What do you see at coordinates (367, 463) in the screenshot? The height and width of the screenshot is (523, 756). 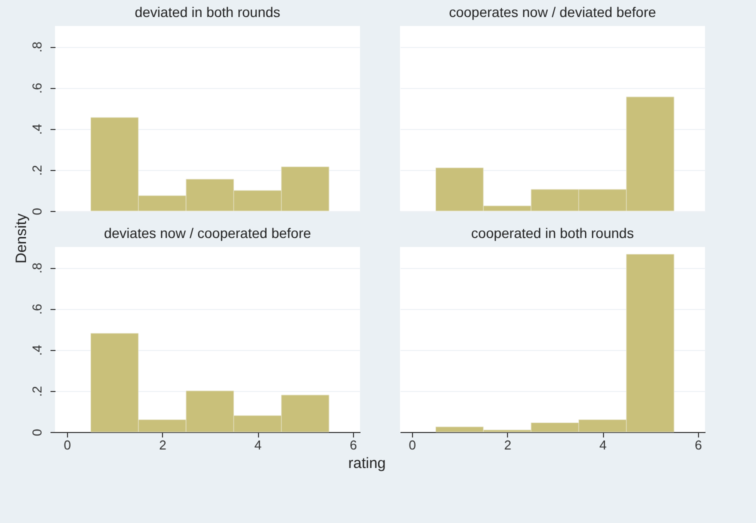 I see `x-axis-title: rating` at bounding box center [367, 463].